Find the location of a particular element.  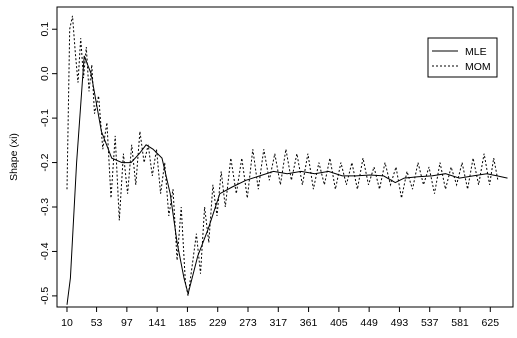

legend-box is located at coordinates (462, 57).